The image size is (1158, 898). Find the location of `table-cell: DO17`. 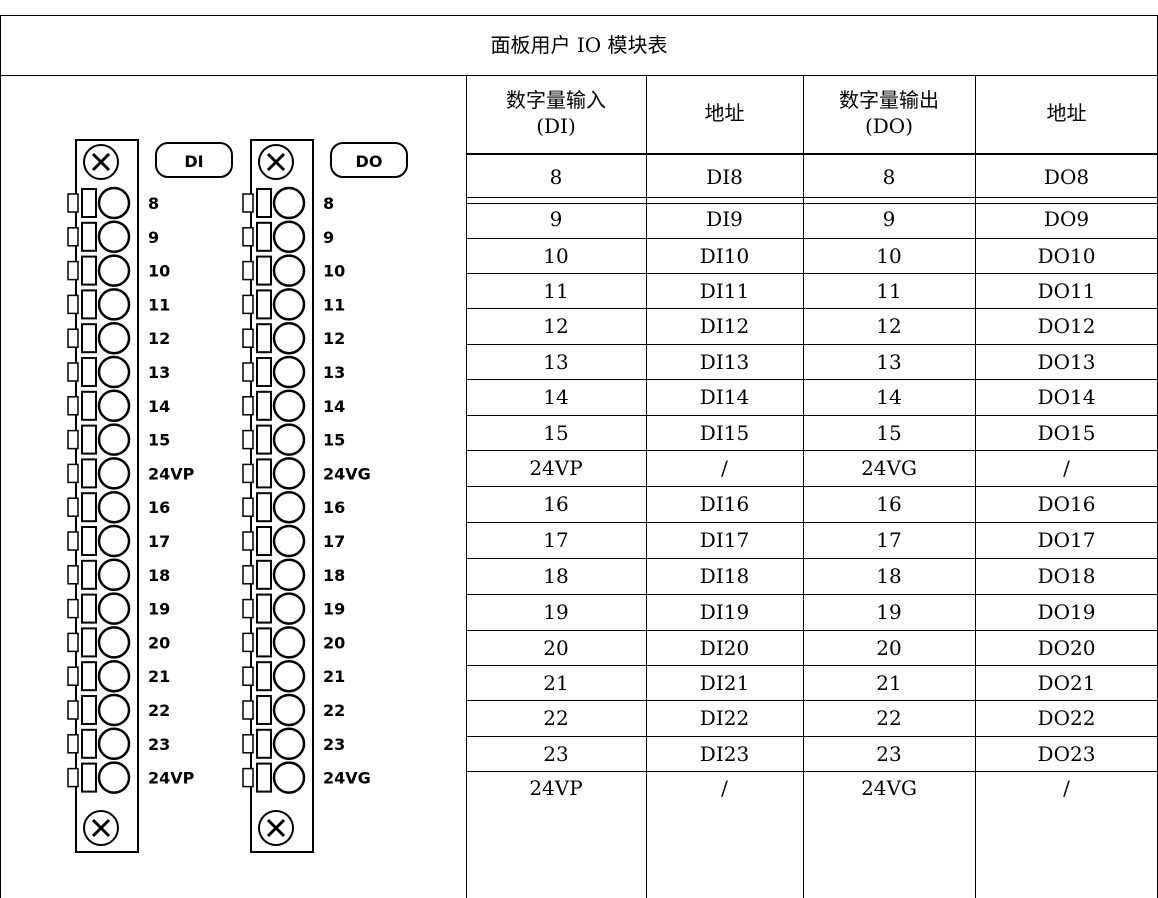

table-cell: DO17 is located at coordinates (1066, 540).